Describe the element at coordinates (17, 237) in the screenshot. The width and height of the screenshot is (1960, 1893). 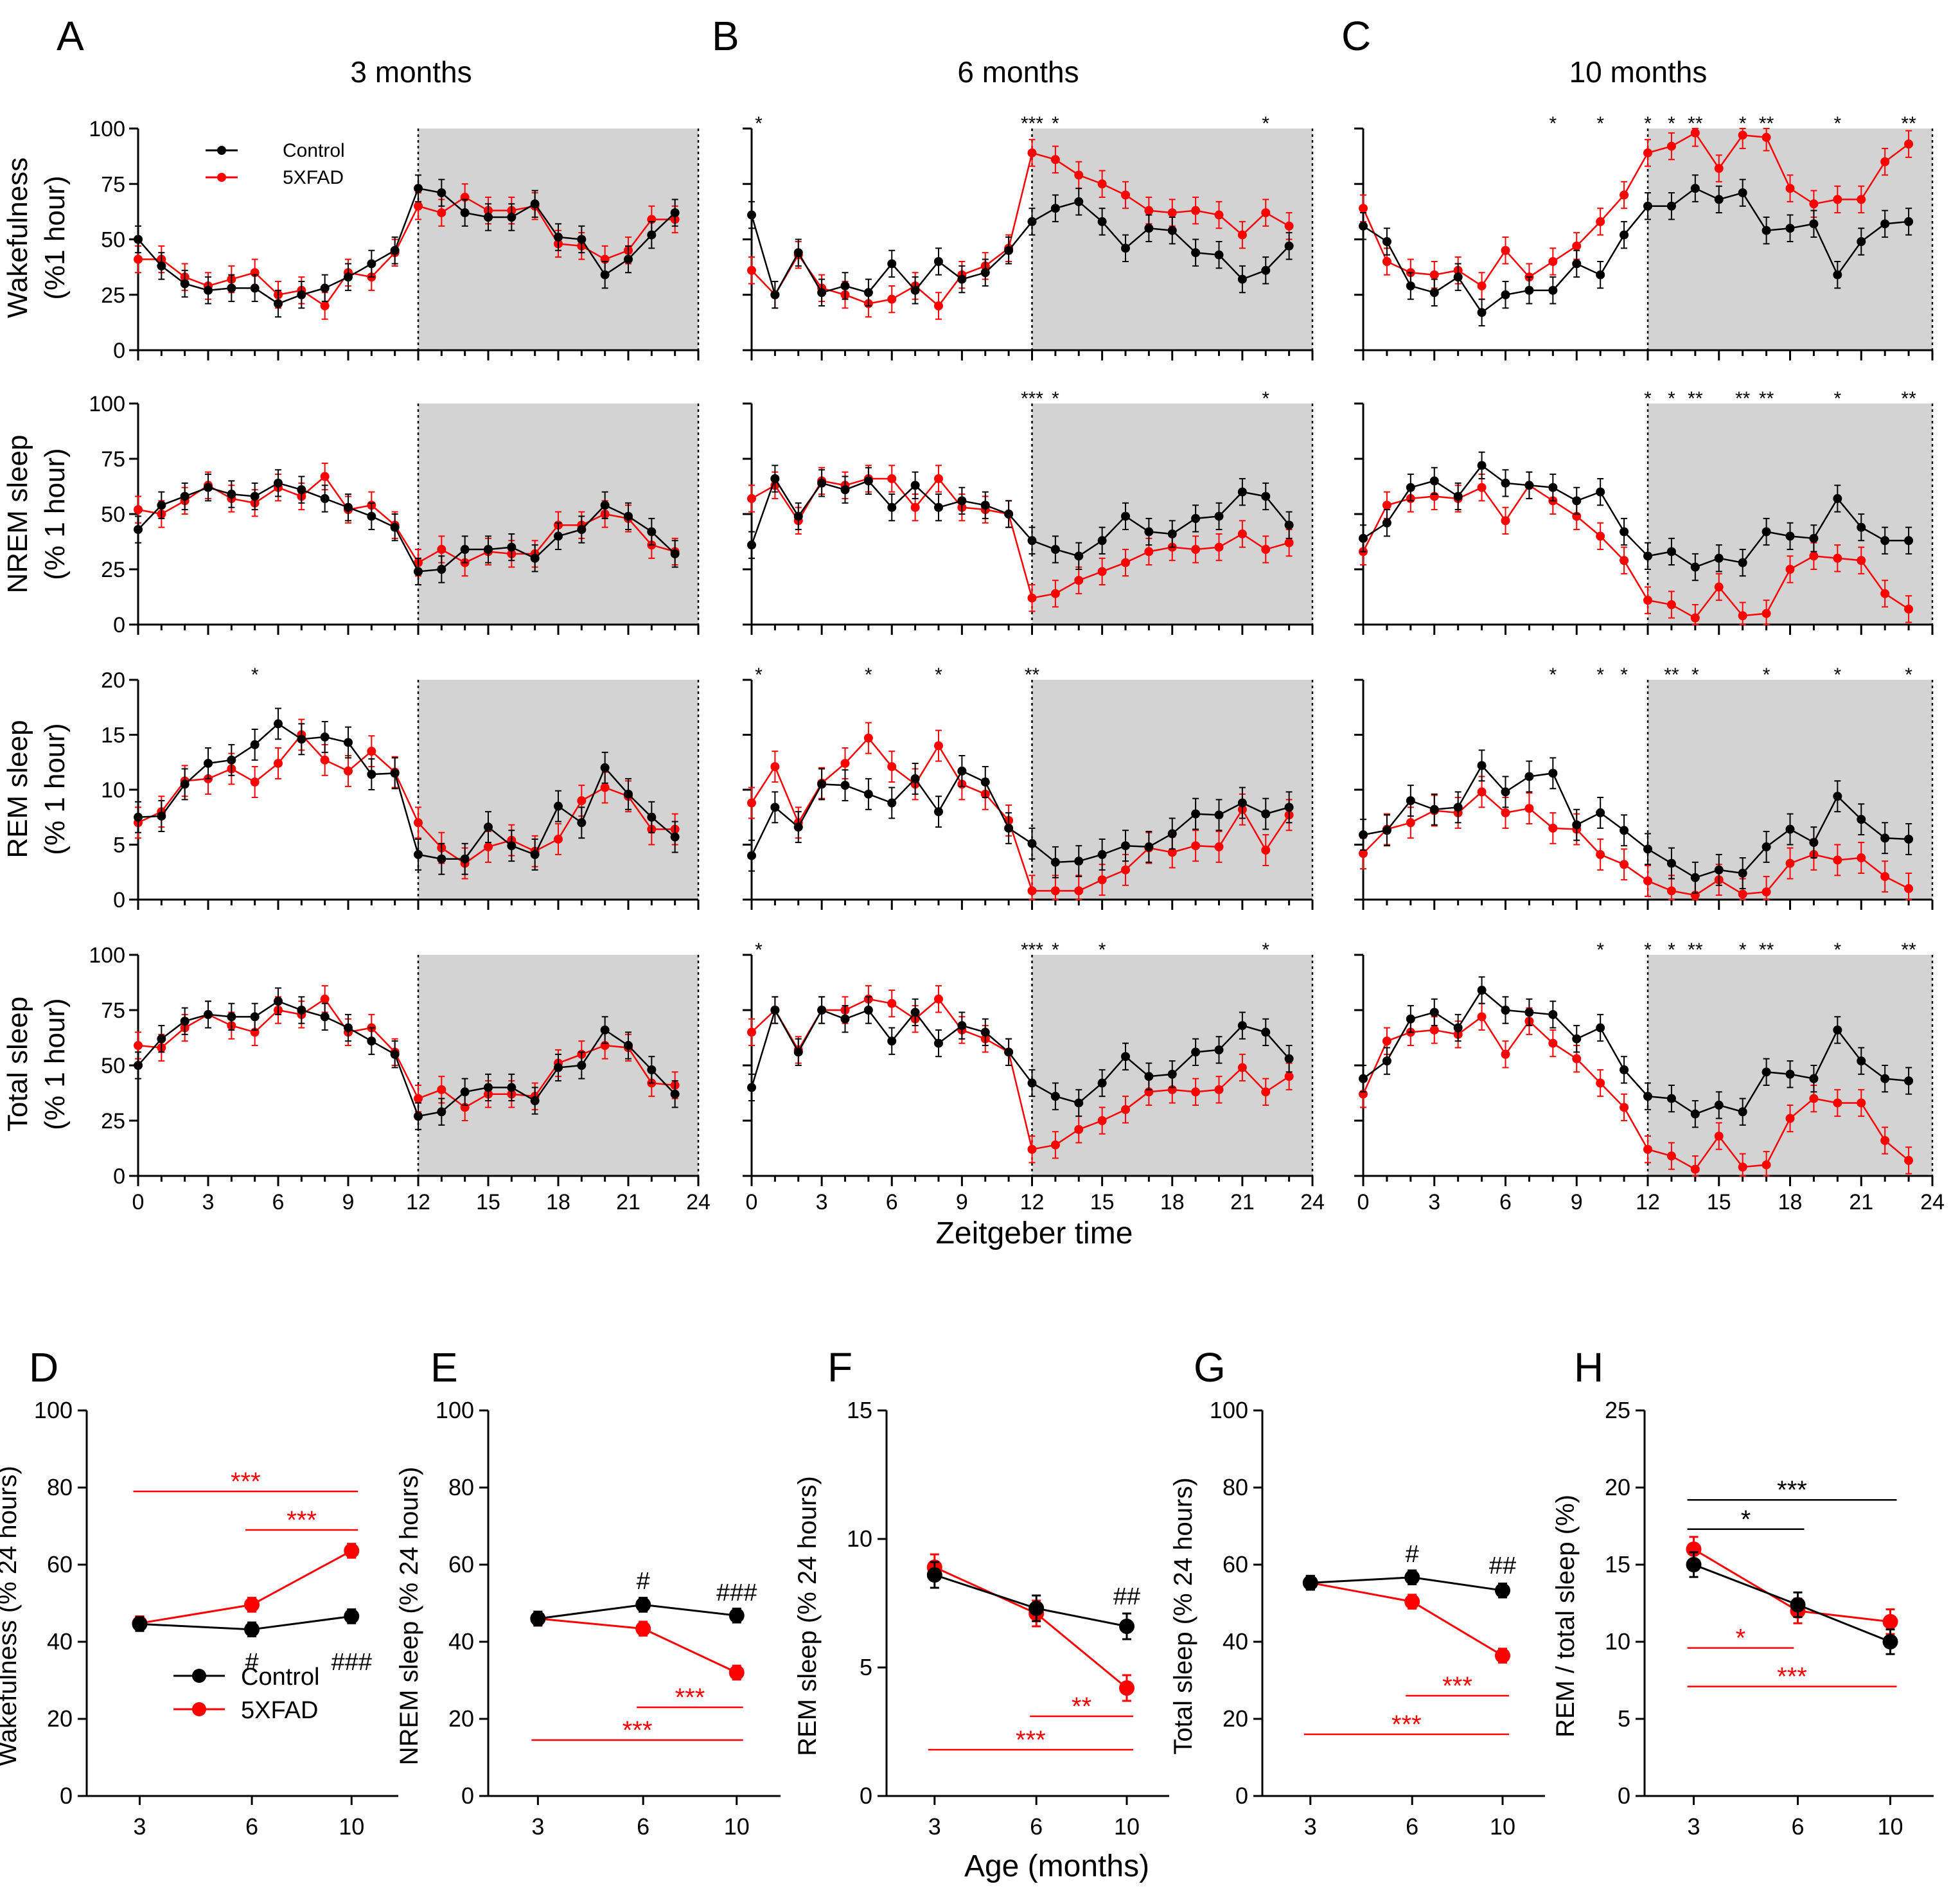
I see `row-label-wakefulness-line1: Wakefulness` at that location.